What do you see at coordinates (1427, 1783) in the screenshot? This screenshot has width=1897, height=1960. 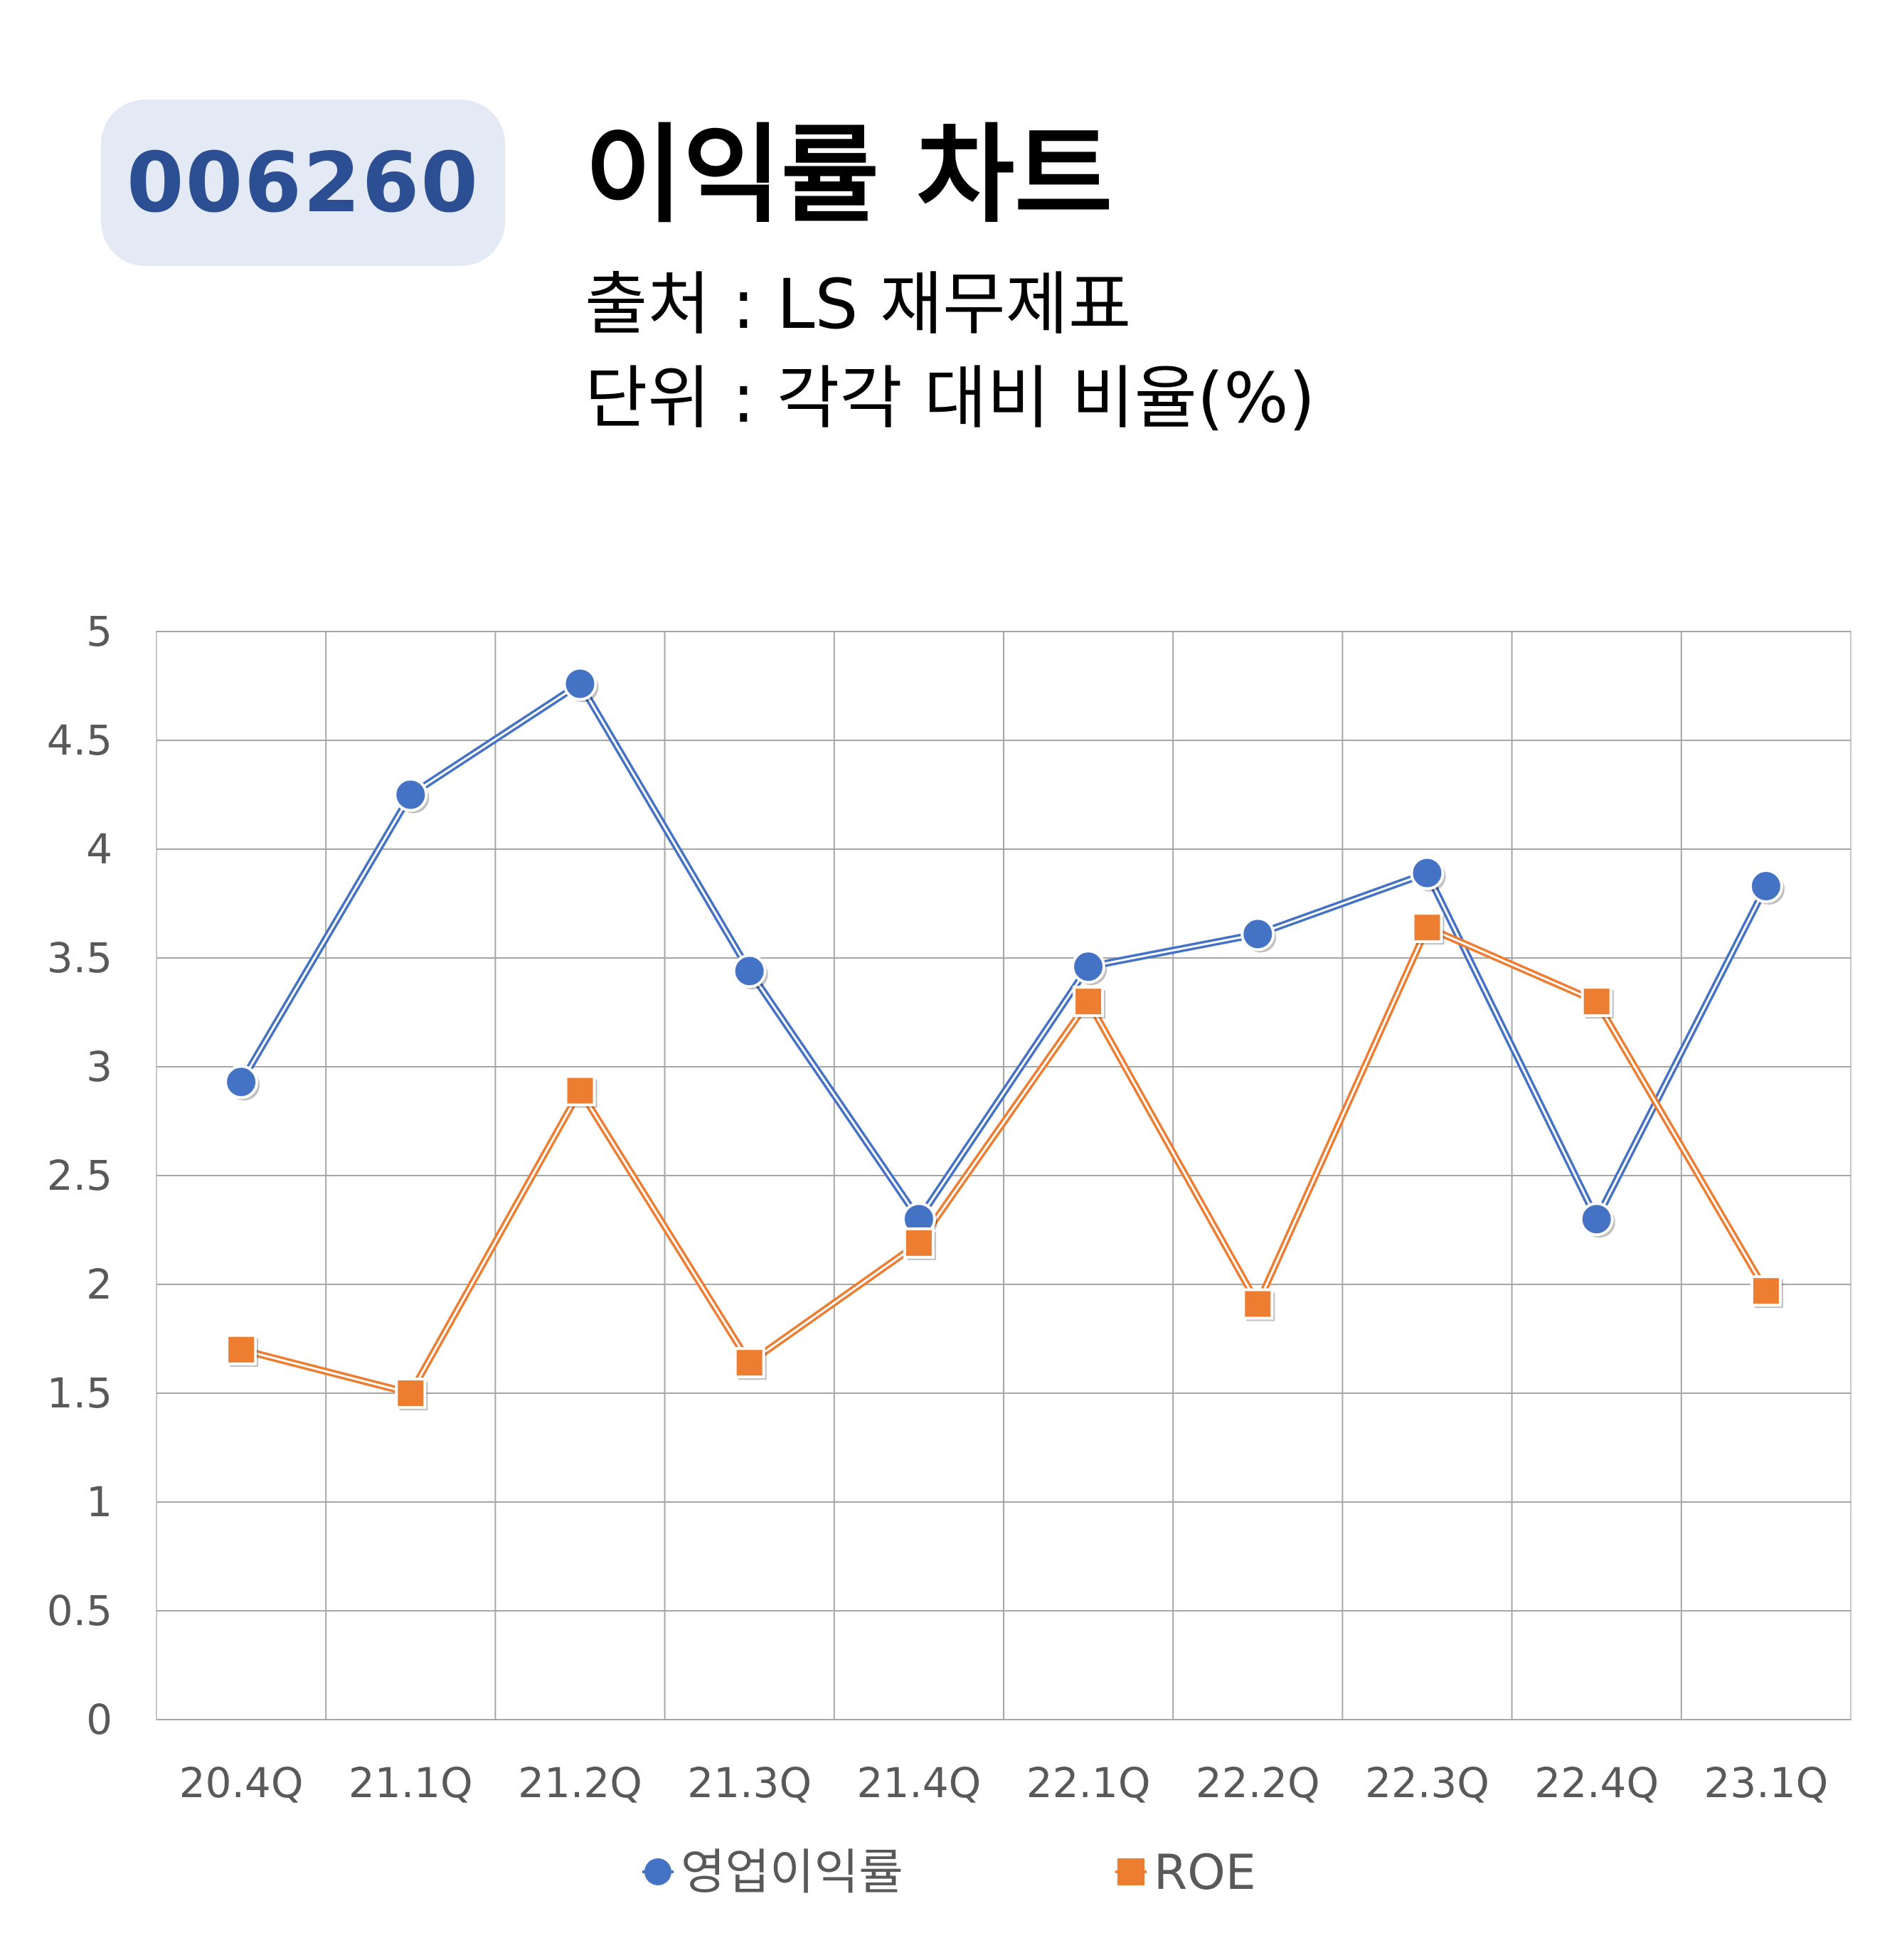 I see `x-tick-label: 22.3Q` at bounding box center [1427, 1783].